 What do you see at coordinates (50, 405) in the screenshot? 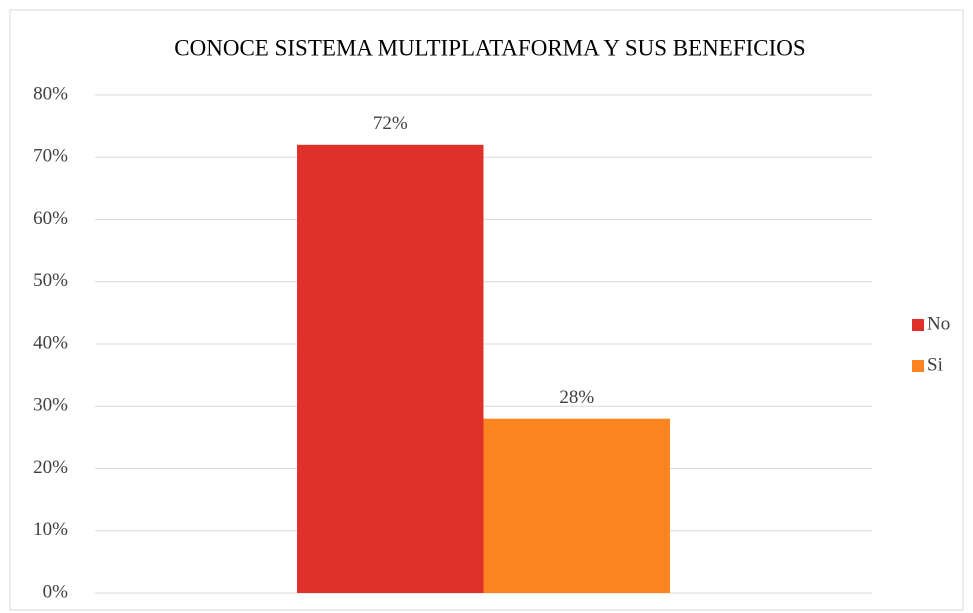
I see `y-tick-label: 30%` at bounding box center [50, 405].